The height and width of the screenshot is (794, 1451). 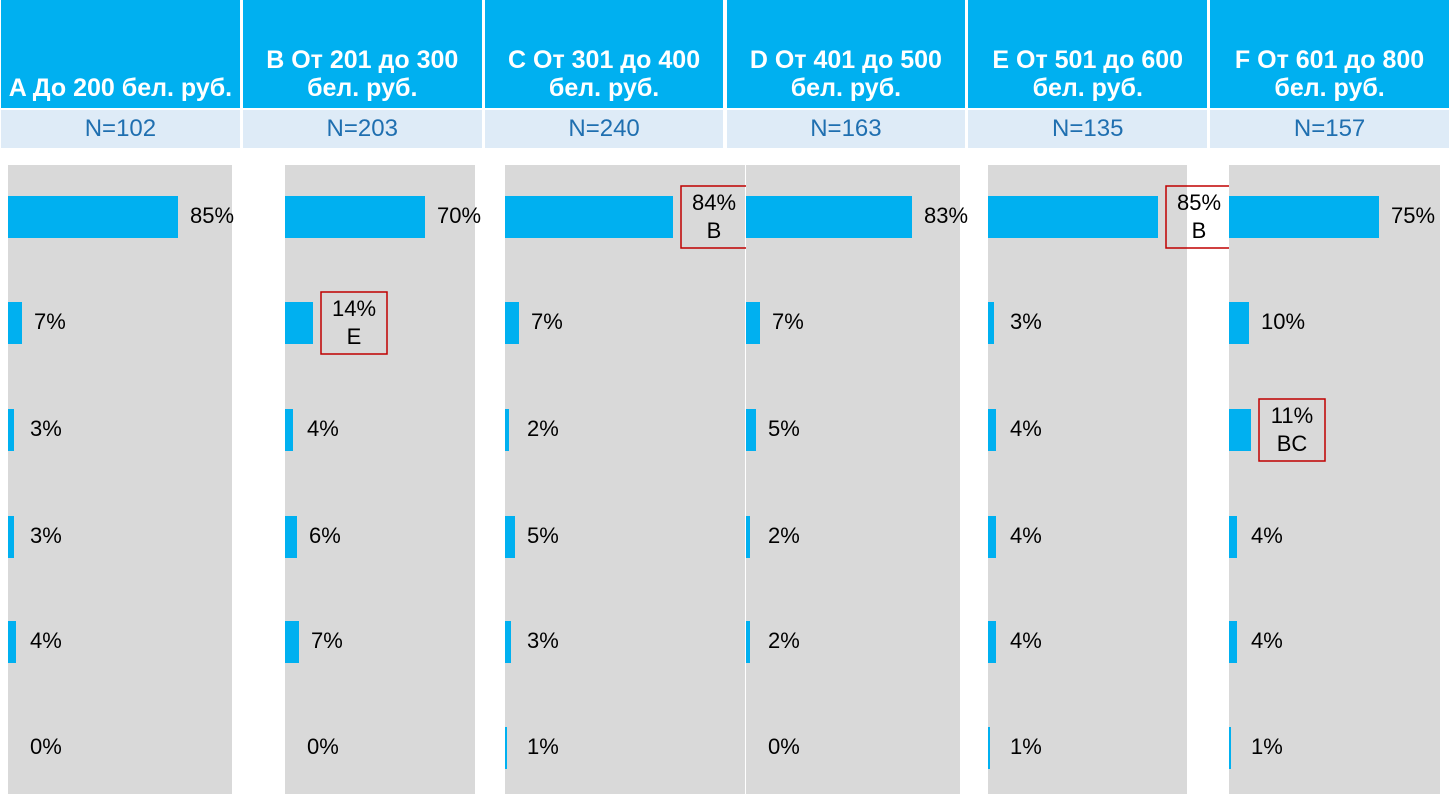 I want to click on significance-note: BC, so click(x=1292, y=443).